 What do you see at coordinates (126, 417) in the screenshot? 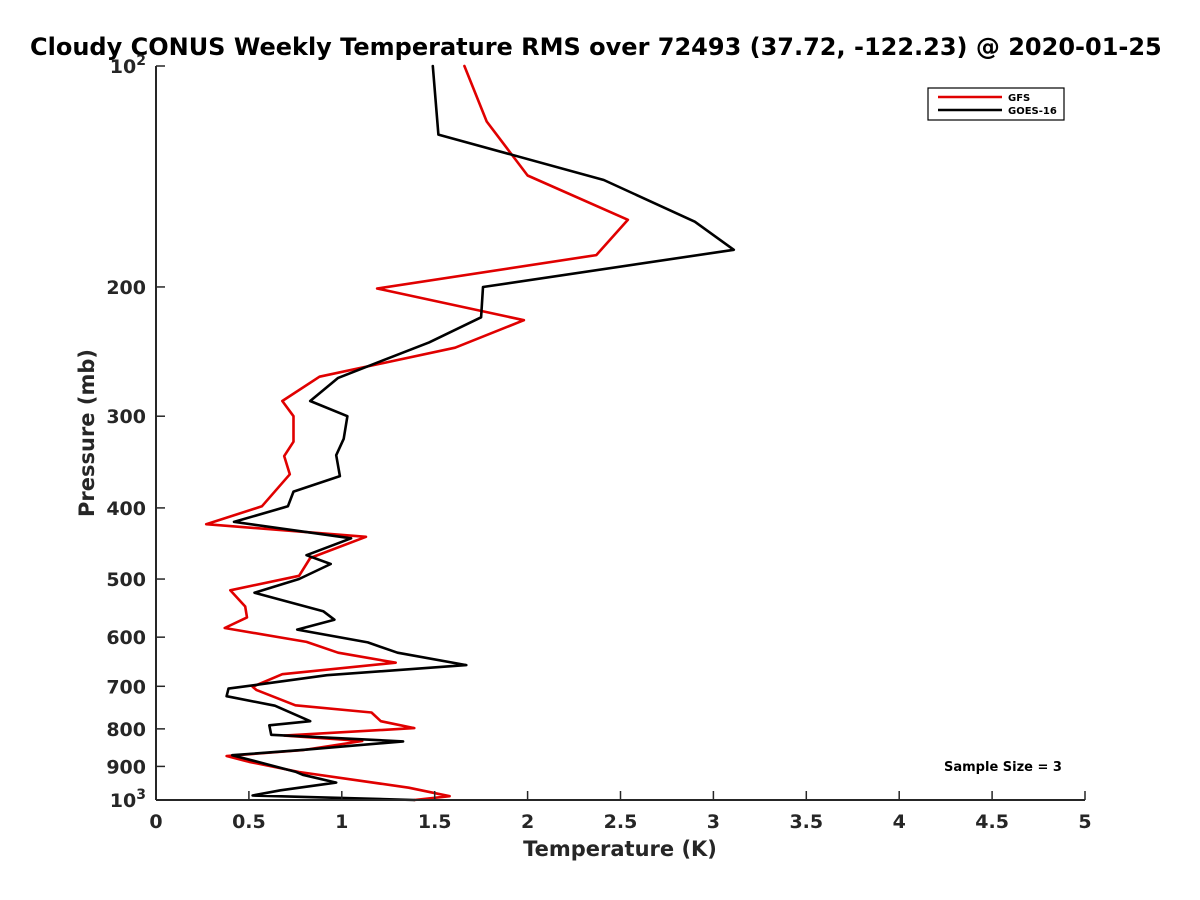
I see `y-tick-label: 300` at bounding box center [126, 417].